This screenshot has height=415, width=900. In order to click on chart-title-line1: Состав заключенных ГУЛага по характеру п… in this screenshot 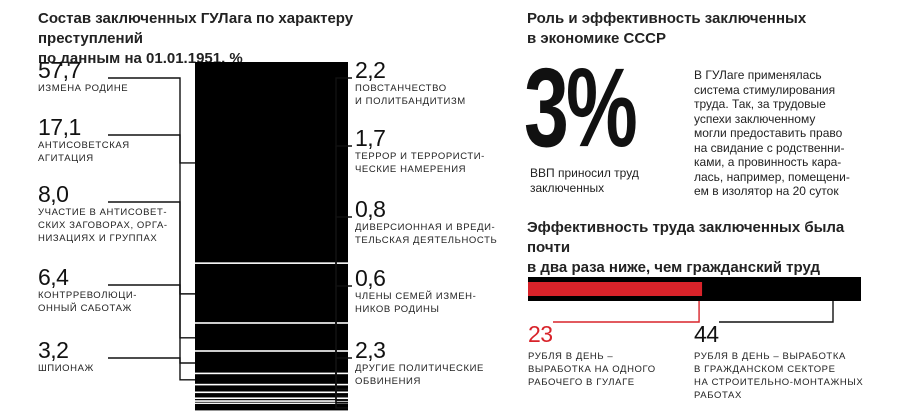, I will do `click(196, 28)`.